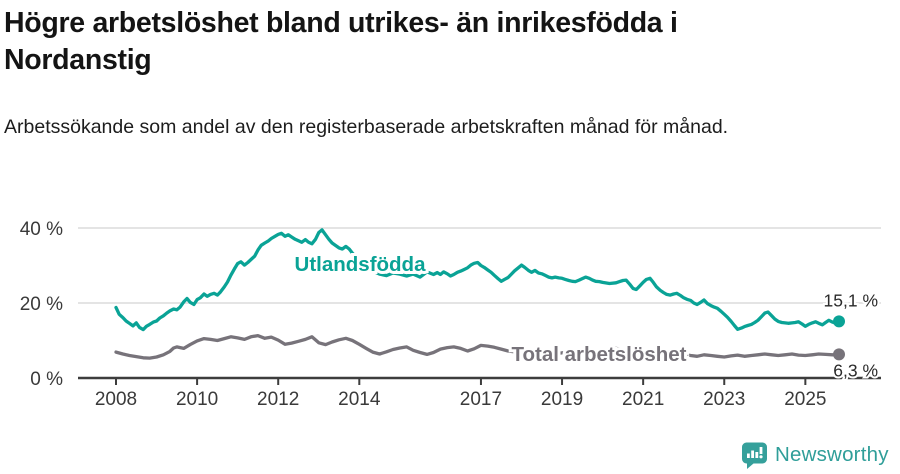 This screenshot has width=900, height=474. What do you see at coordinates (116, 399) in the screenshot?
I see `x-tick-label-2008: 2008` at bounding box center [116, 399].